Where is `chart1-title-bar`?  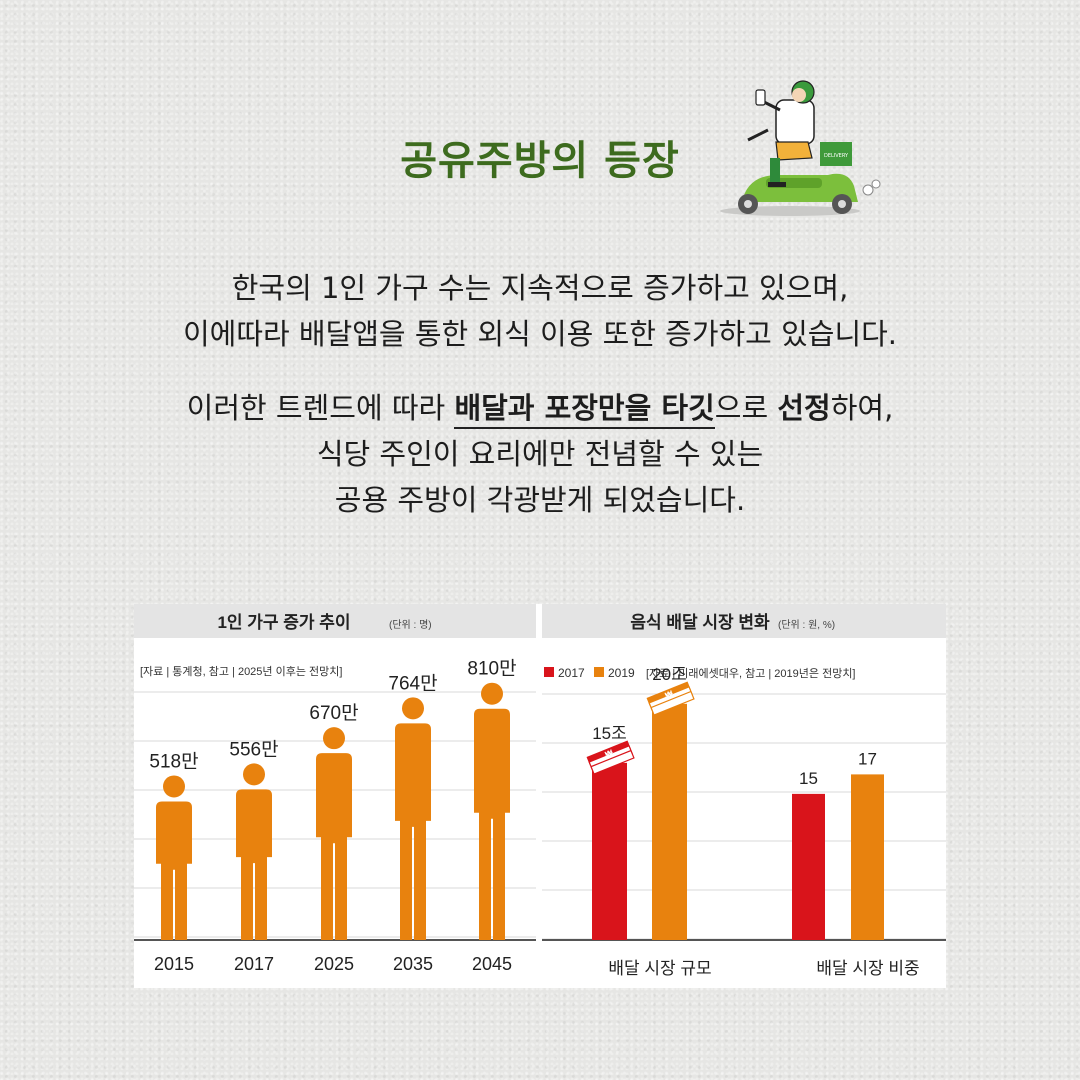
chart1-title-bar is located at coordinates (335, 621).